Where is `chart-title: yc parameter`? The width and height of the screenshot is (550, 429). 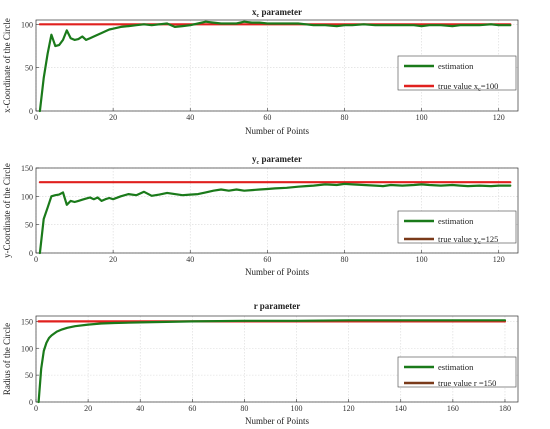
chart-title: yc parameter is located at coordinates (277, 160).